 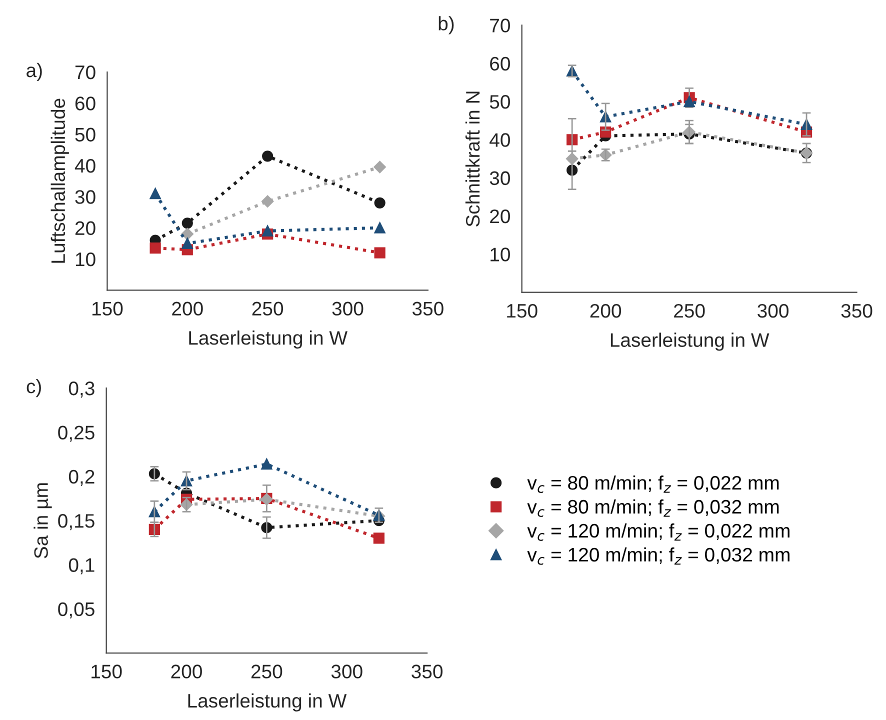 What do you see at coordinates (43, 520) in the screenshot?
I see `y-axis-title: Sa in µm` at bounding box center [43, 520].